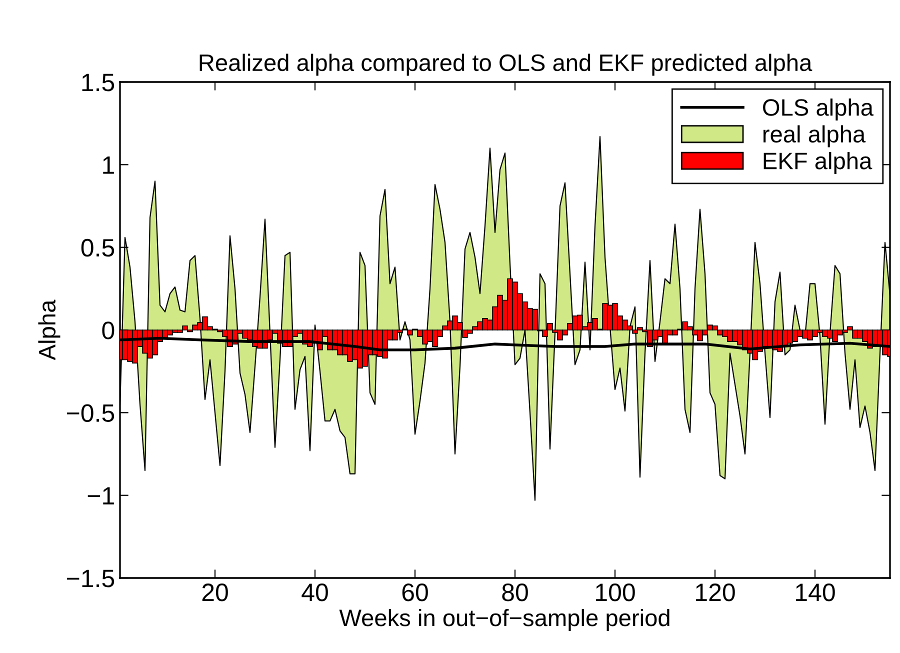 This screenshot has width=900, height=653. Describe the element at coordinates (815, 593) in the screenshot. I see `x-tick-label: 140` at that location.